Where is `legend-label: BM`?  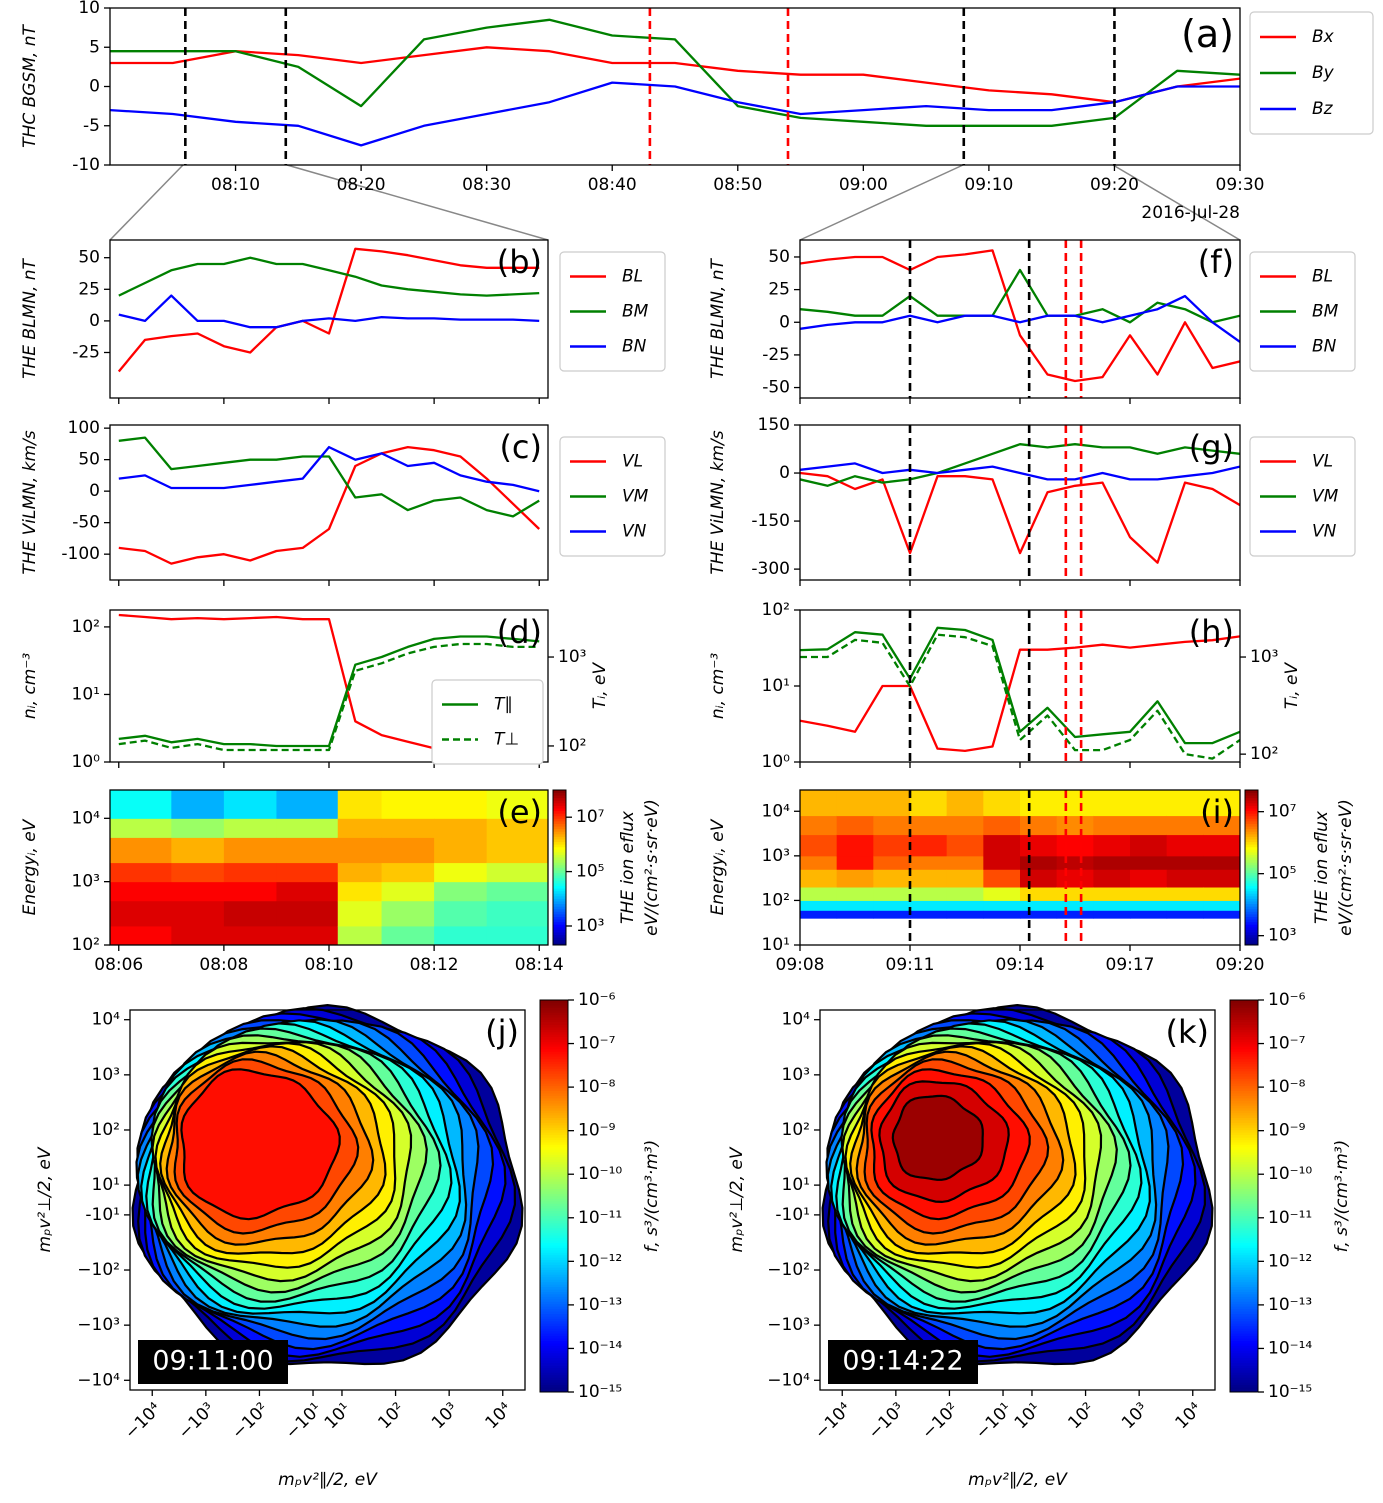 legend-label: BM is located at coordinates (1325, 312).